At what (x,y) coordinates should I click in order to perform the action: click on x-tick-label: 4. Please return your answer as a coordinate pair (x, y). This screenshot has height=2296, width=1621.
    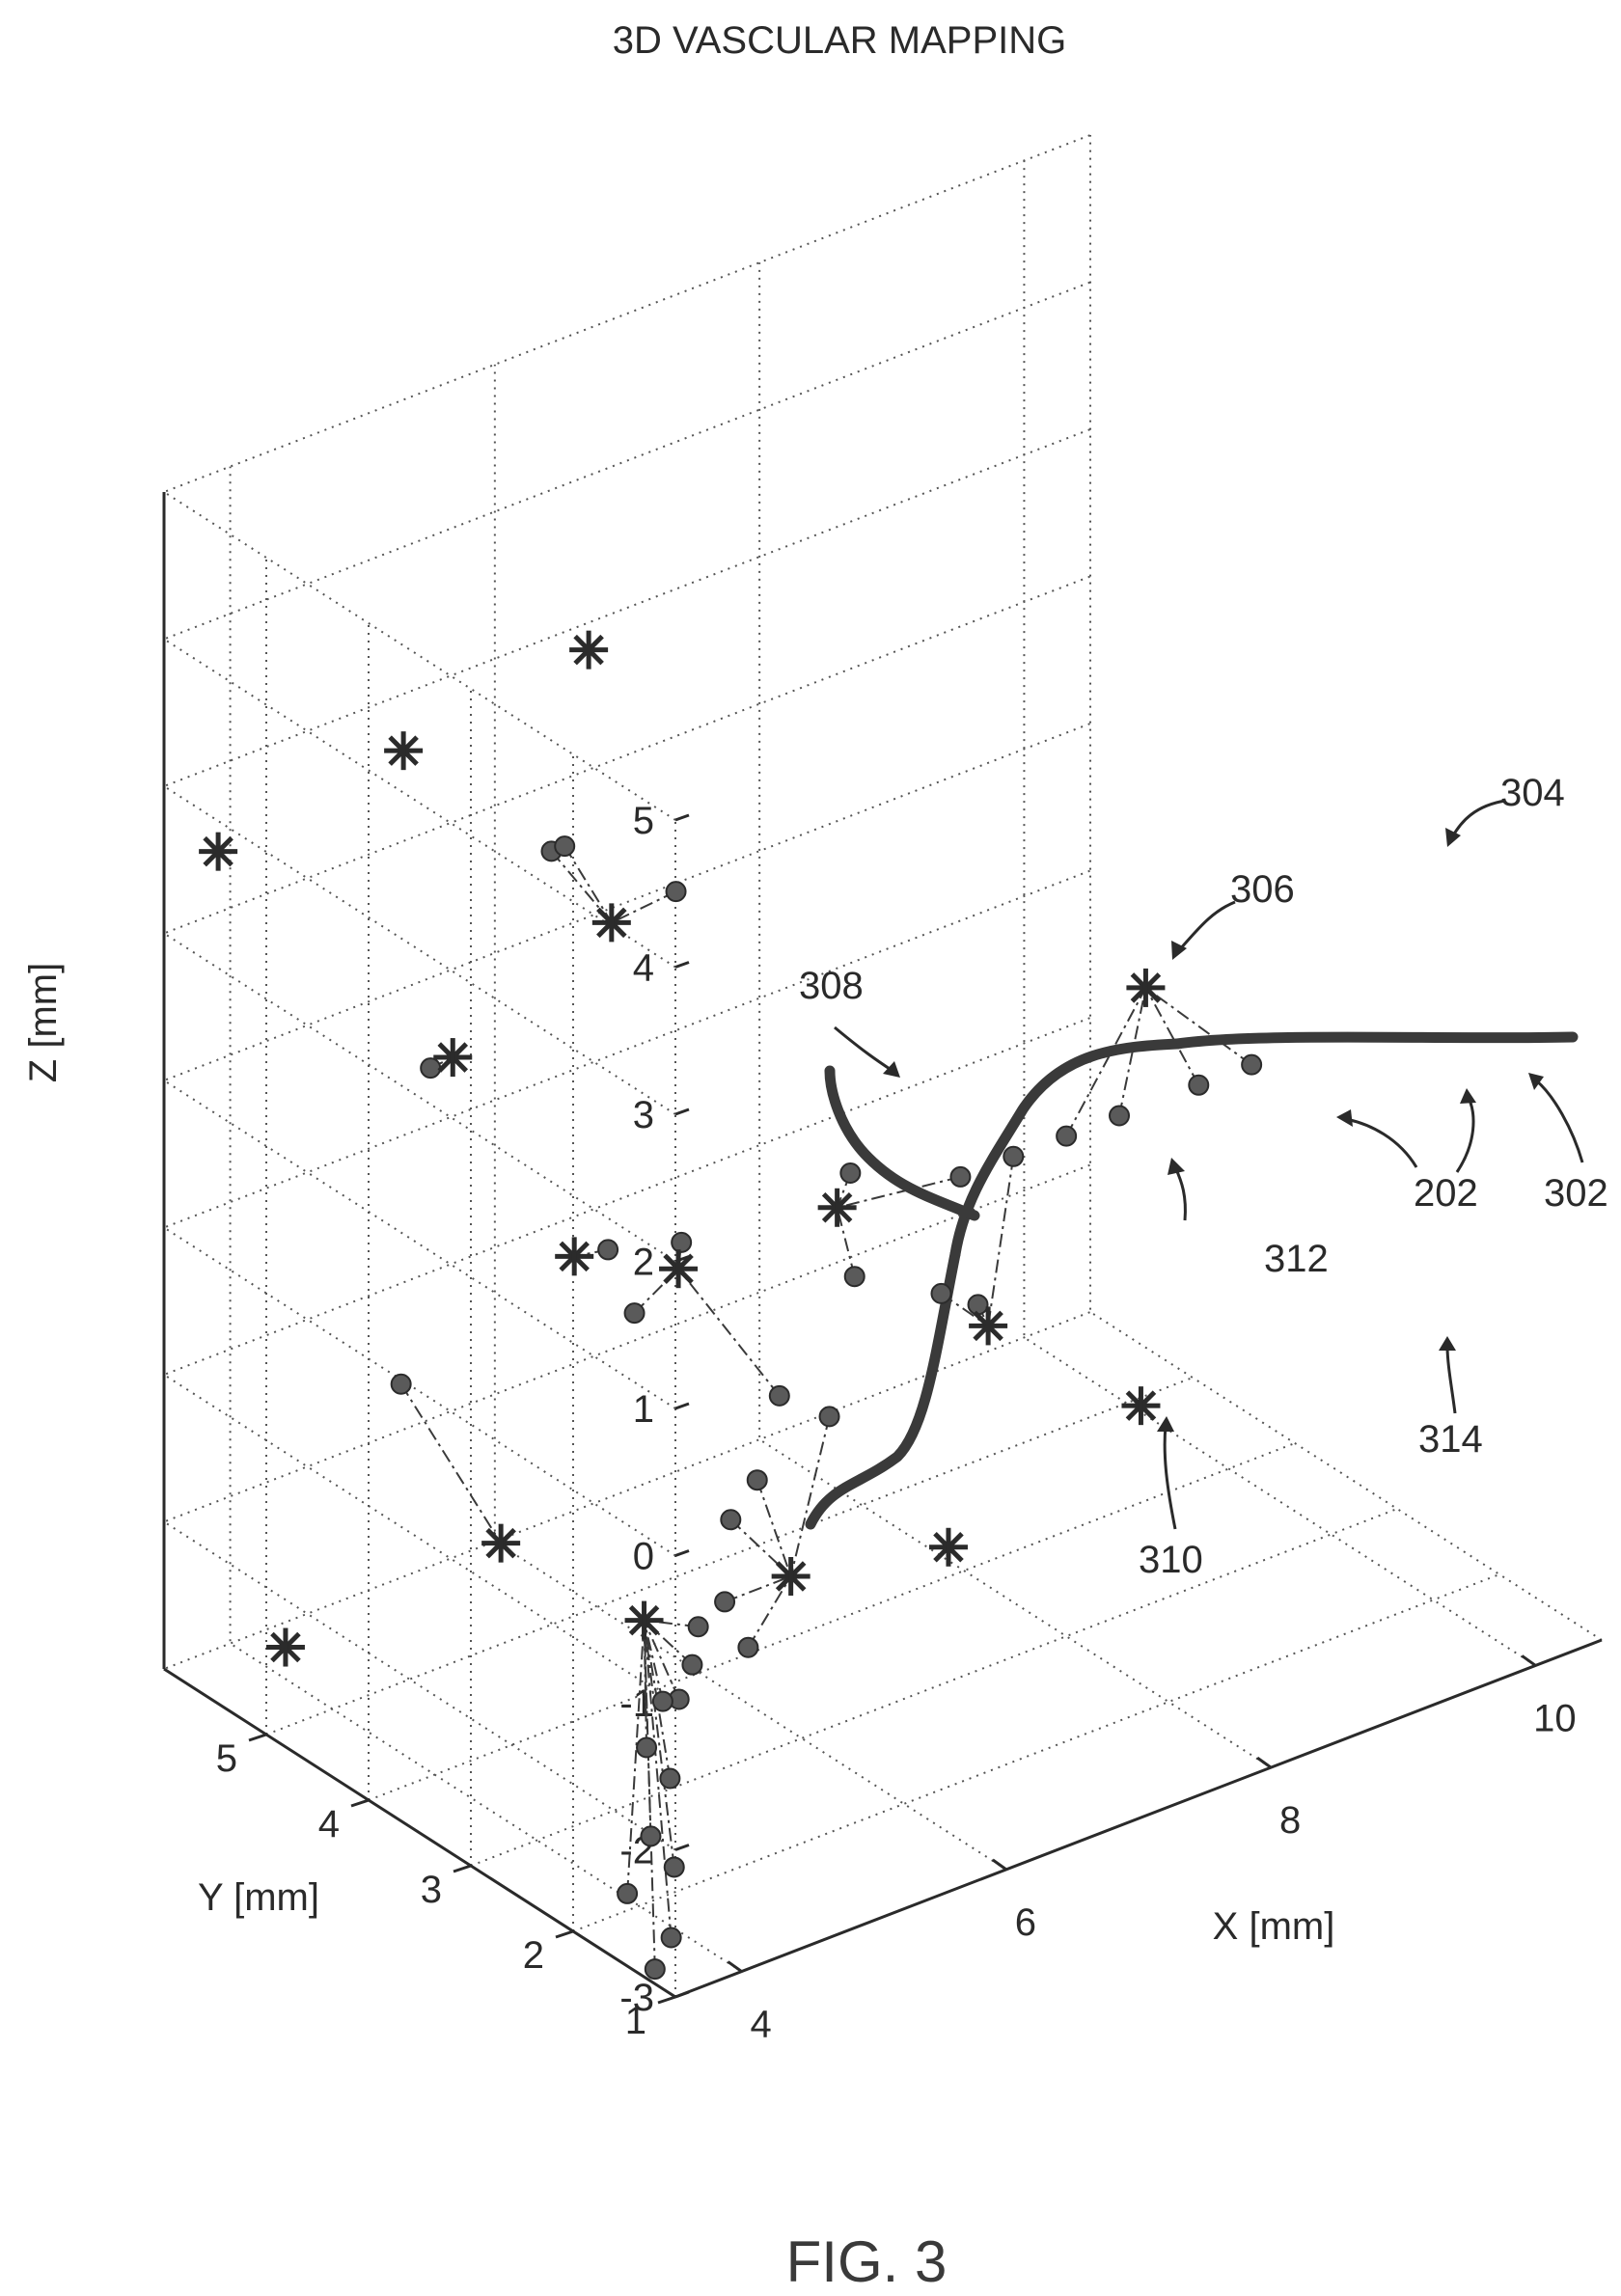
    Looking at the image, I should click on (761, 2025).